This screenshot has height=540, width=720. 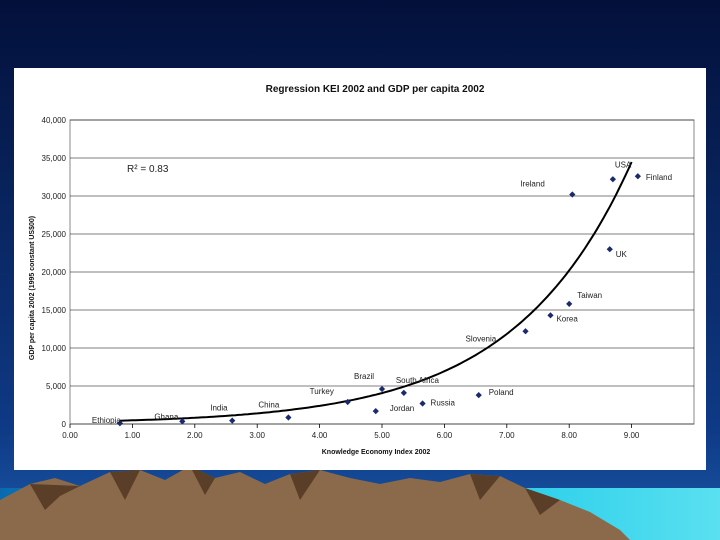 I want to click on point-label: Taiwan, so click(x=589, y=295).